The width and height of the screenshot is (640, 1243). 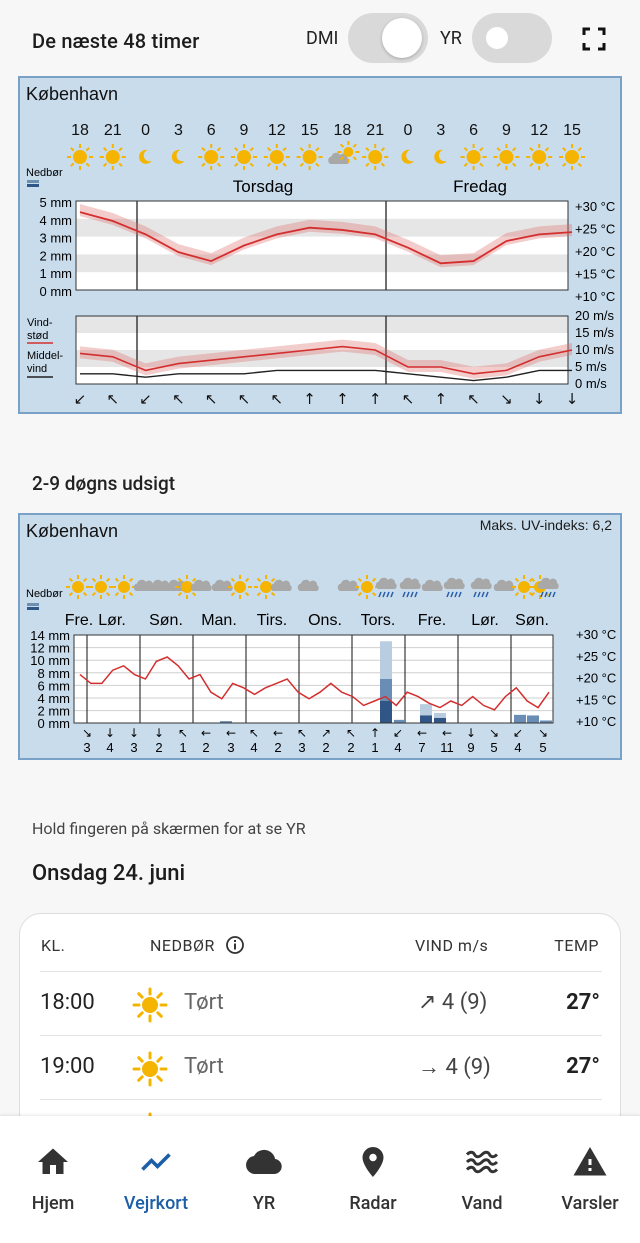 What do you see at coordinates (512, 38) in the screenshot?
I see `yr-toggle` at bounding box center [512, 38].